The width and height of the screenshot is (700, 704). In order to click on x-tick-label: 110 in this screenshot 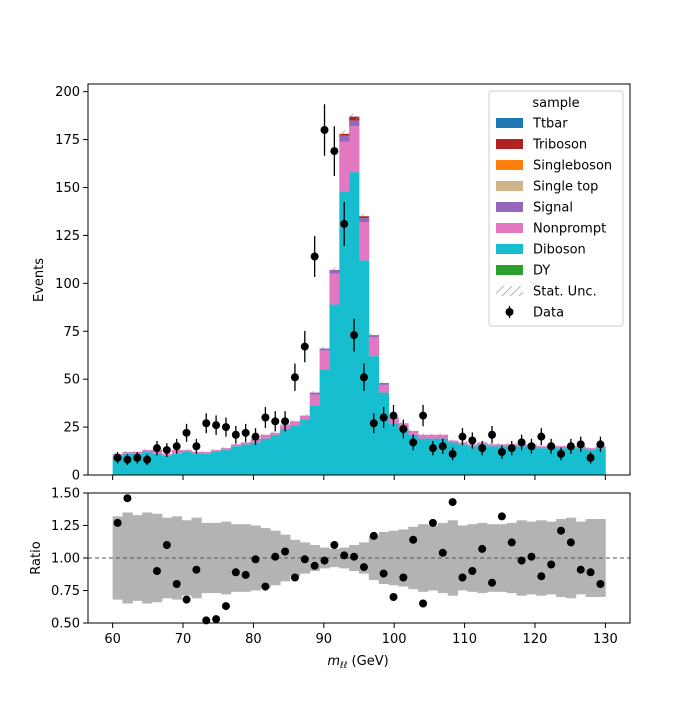, I will do `click(464, 639)`.